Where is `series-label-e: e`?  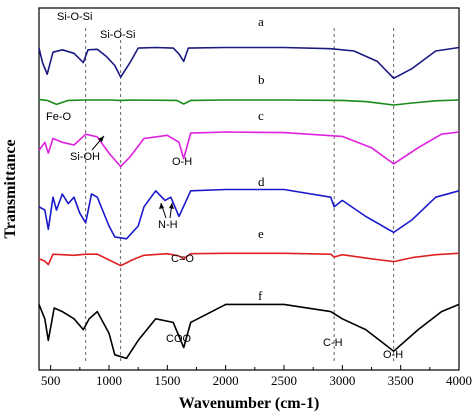
series-label-e: e is located at coordinates (261, 233).